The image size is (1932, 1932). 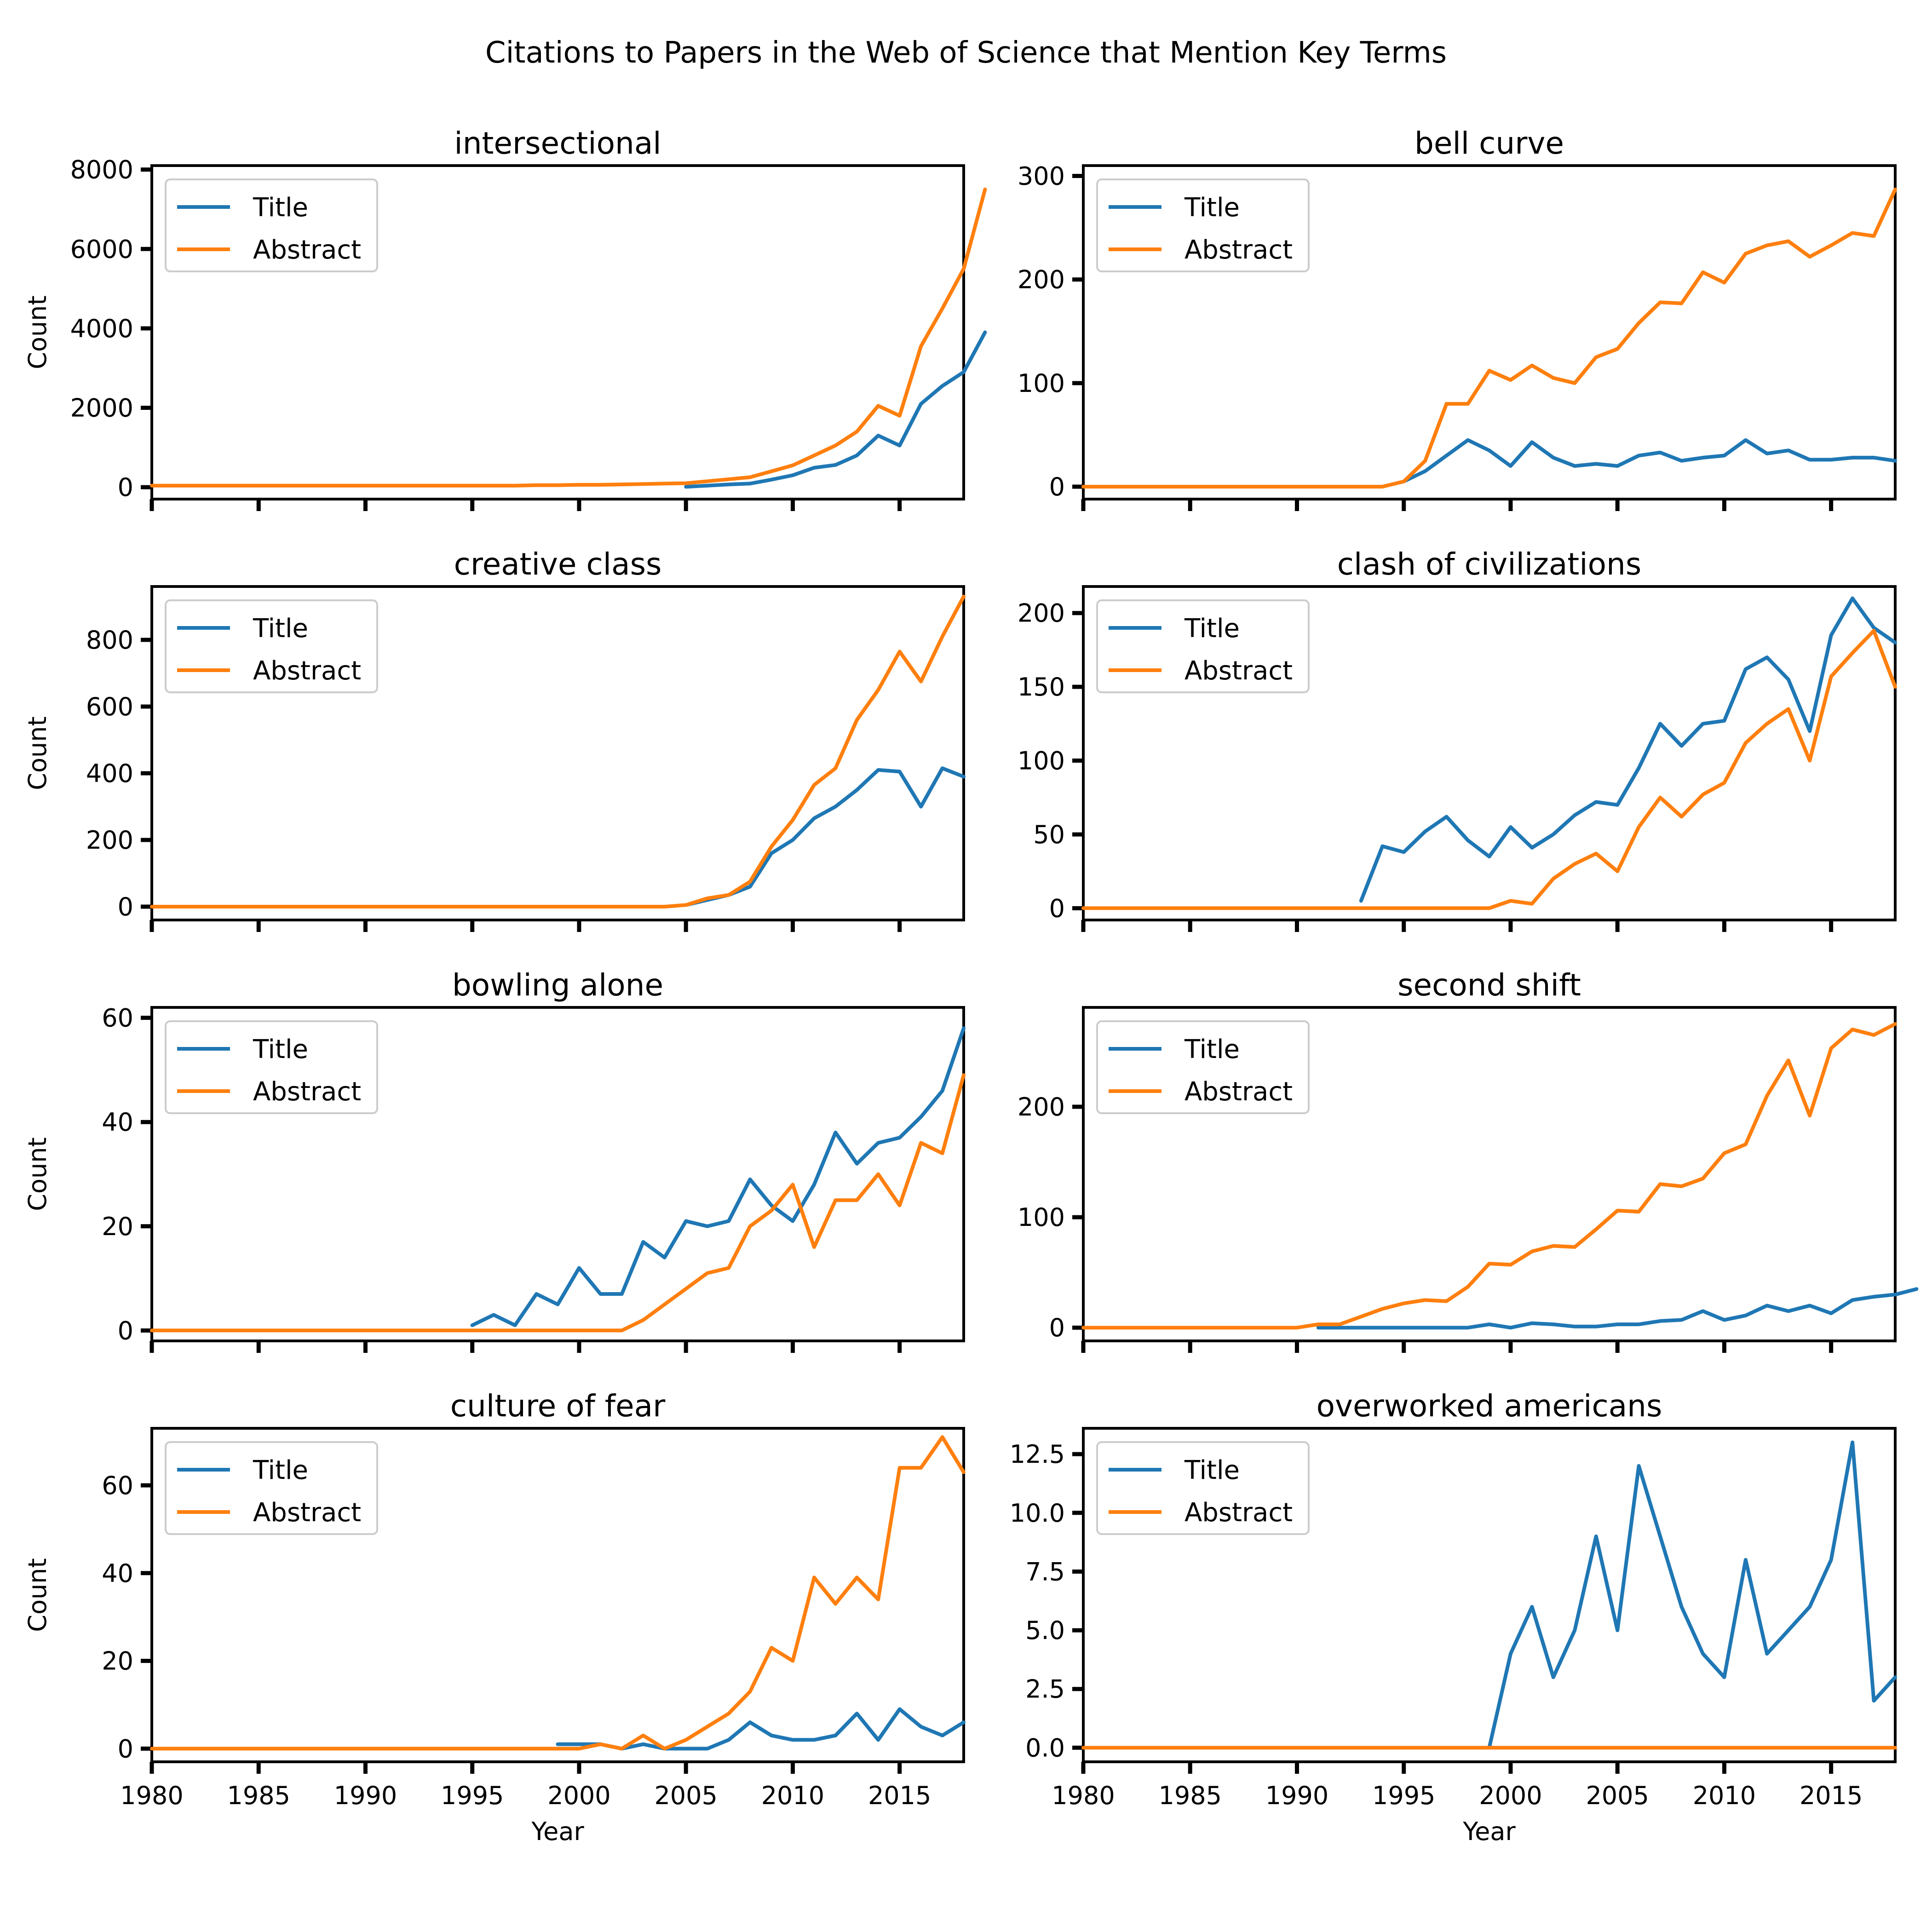 I want to click on panel-bell-curve-frame, so click(x=1489, y=332).